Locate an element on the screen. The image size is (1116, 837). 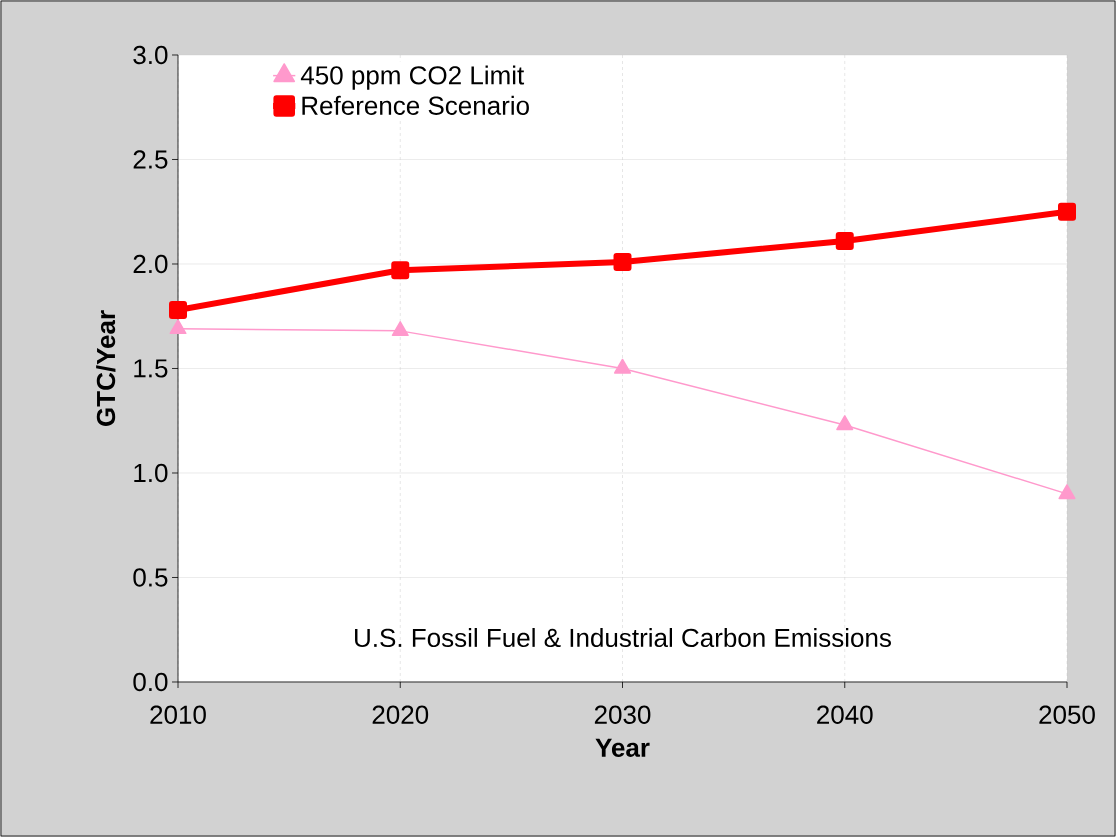
legend-label: 450 ppm CO2 Limit is located at coordinates (412, 77).